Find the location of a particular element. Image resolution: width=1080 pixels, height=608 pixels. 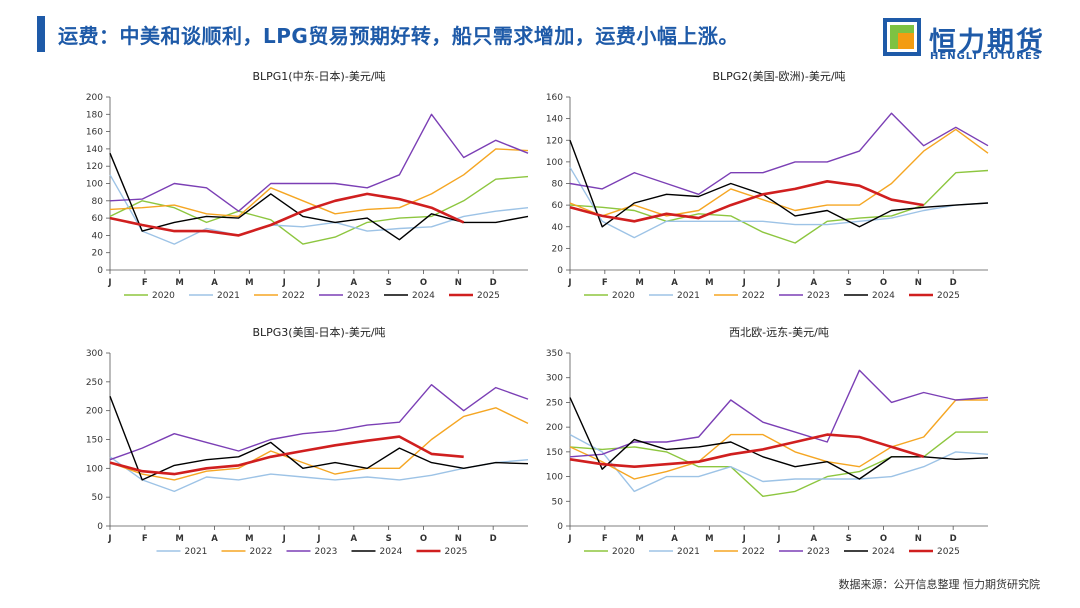

series-line-2025 is located at coordinates (287, 214).